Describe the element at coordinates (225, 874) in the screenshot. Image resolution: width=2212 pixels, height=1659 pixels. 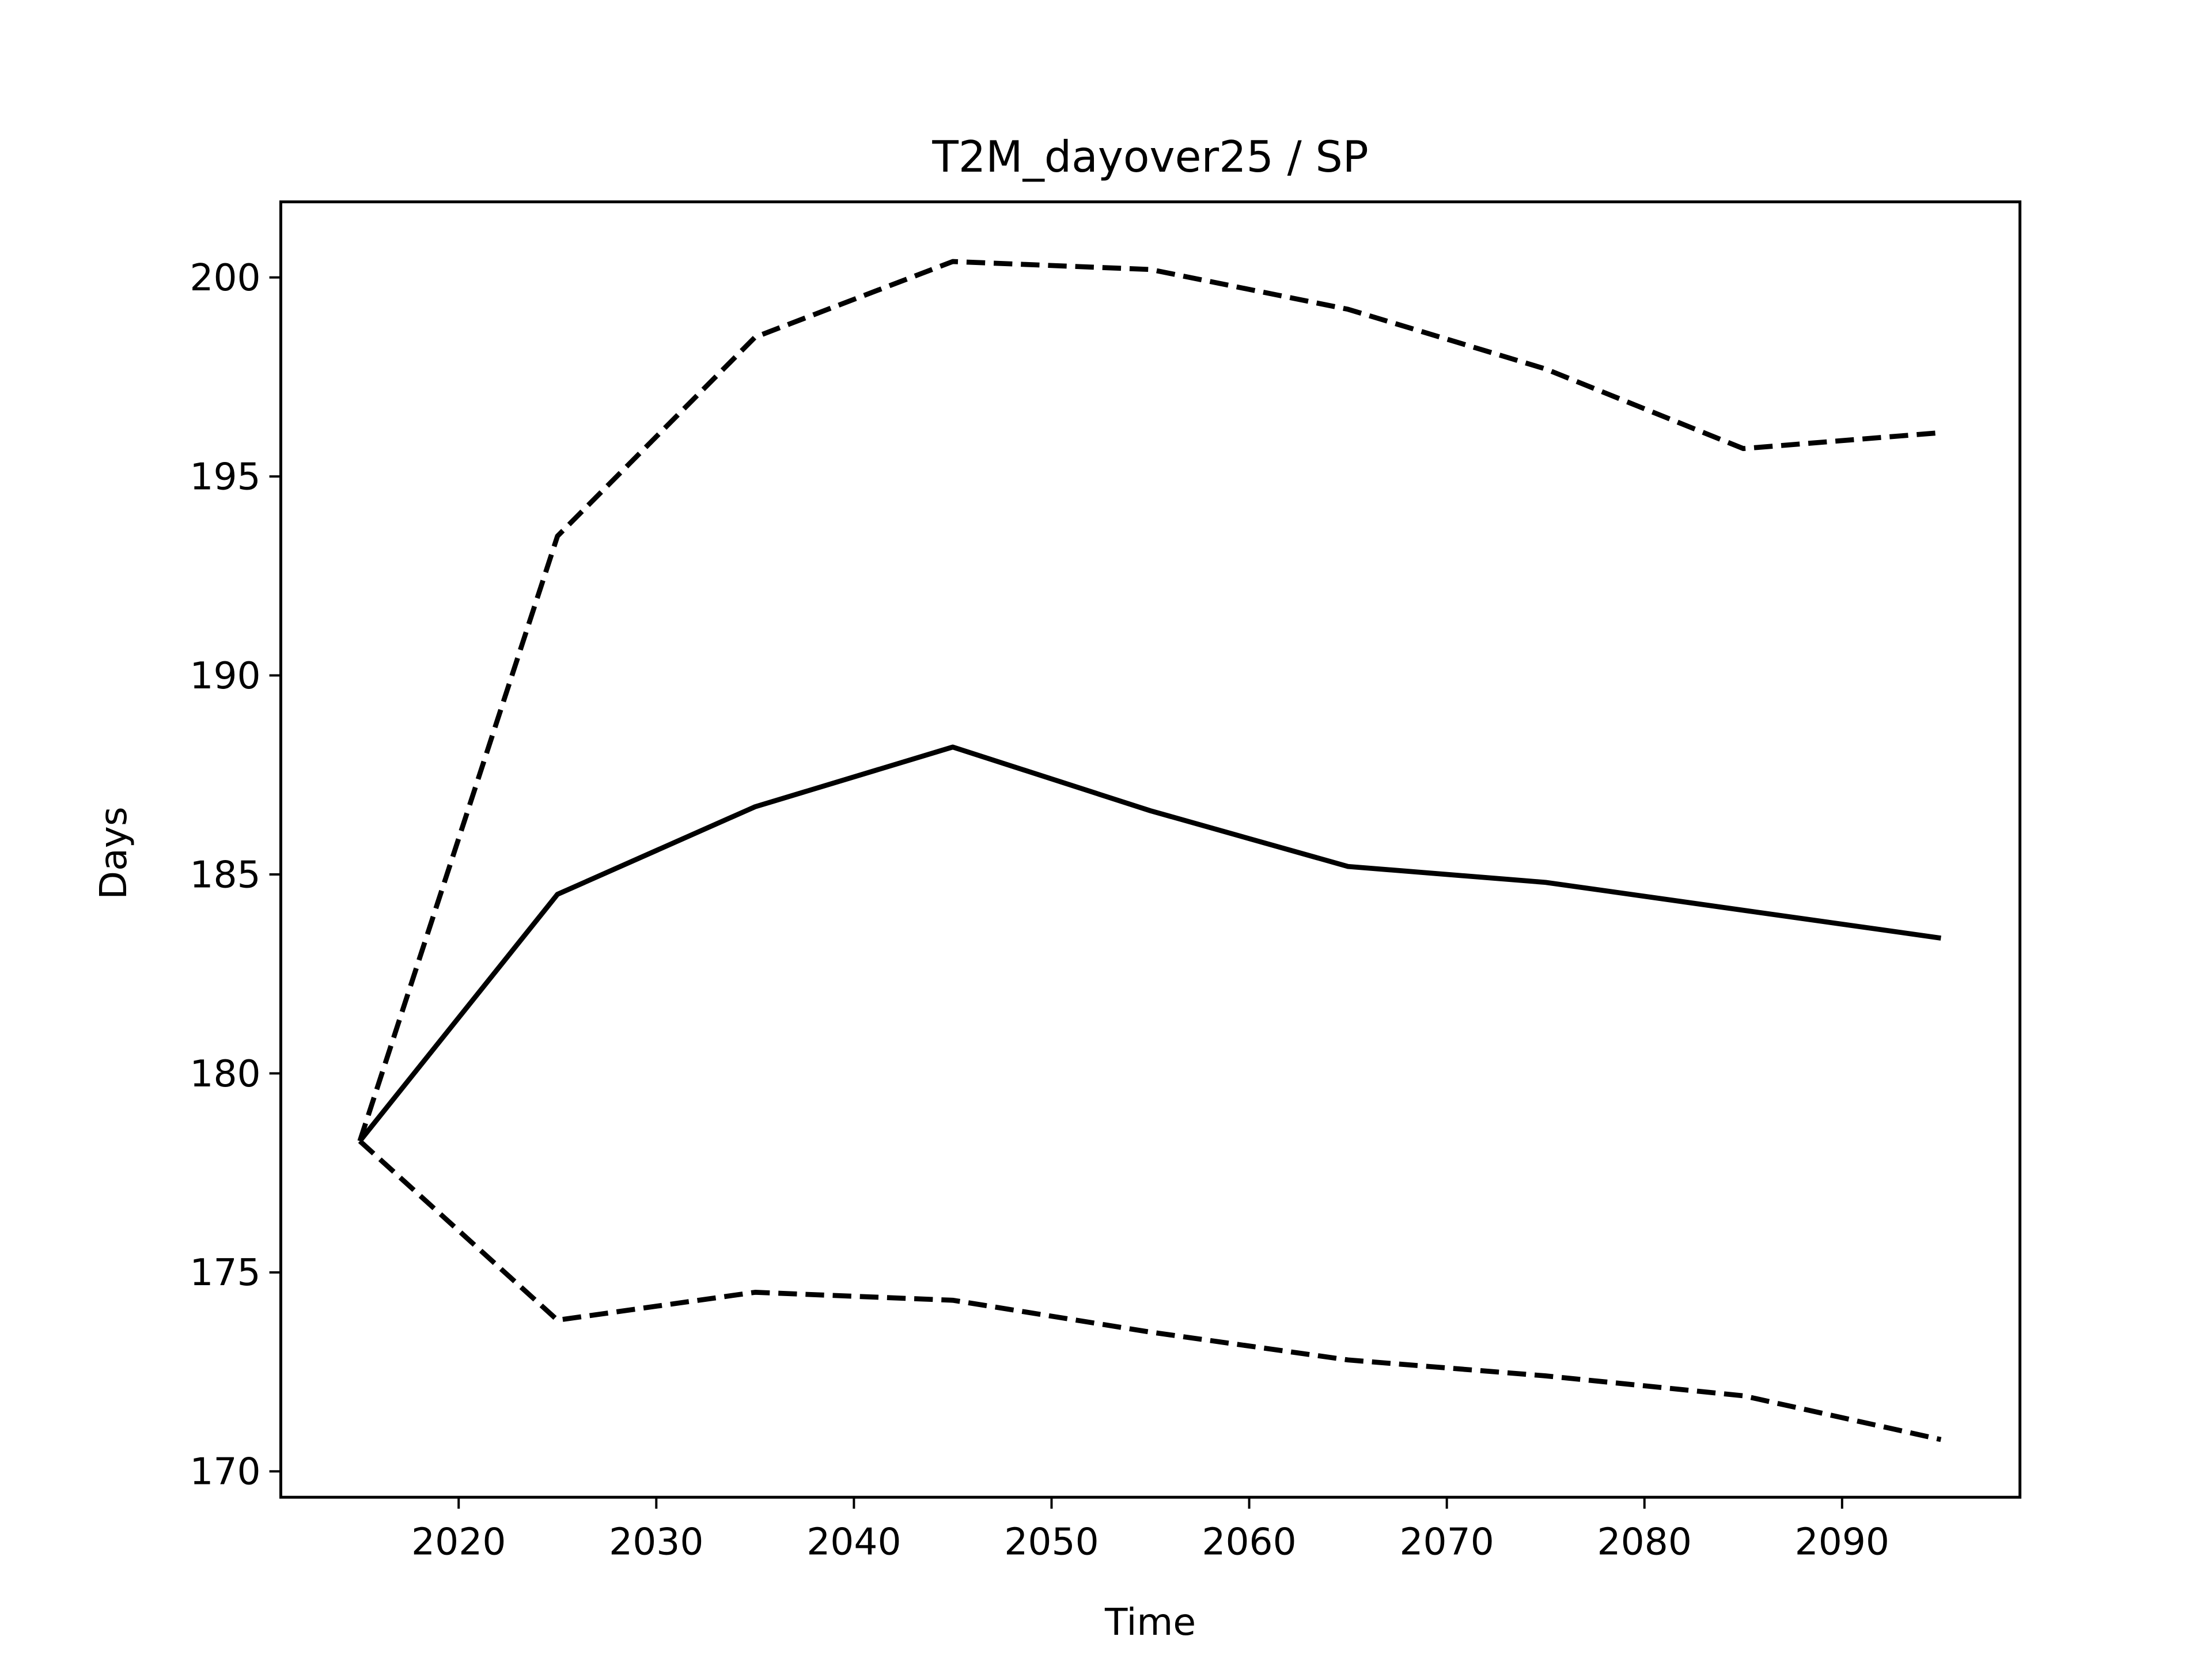
I see `y-tick-label: 185` at that location.